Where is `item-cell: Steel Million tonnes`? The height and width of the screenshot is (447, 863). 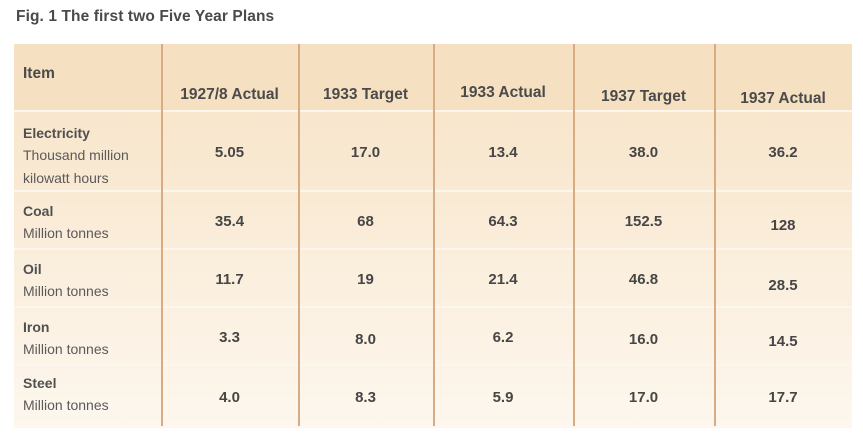 item-cell: Steel Million tonnes is located at coordinates (87, 397).